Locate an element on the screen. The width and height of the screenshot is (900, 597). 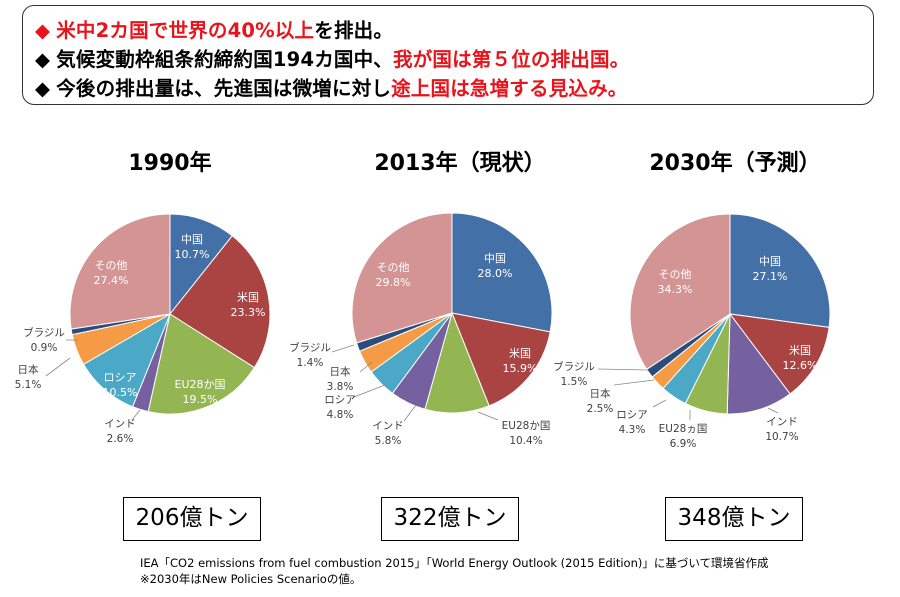
slice-percent: 15.9% is located at coordinates (520, 368).